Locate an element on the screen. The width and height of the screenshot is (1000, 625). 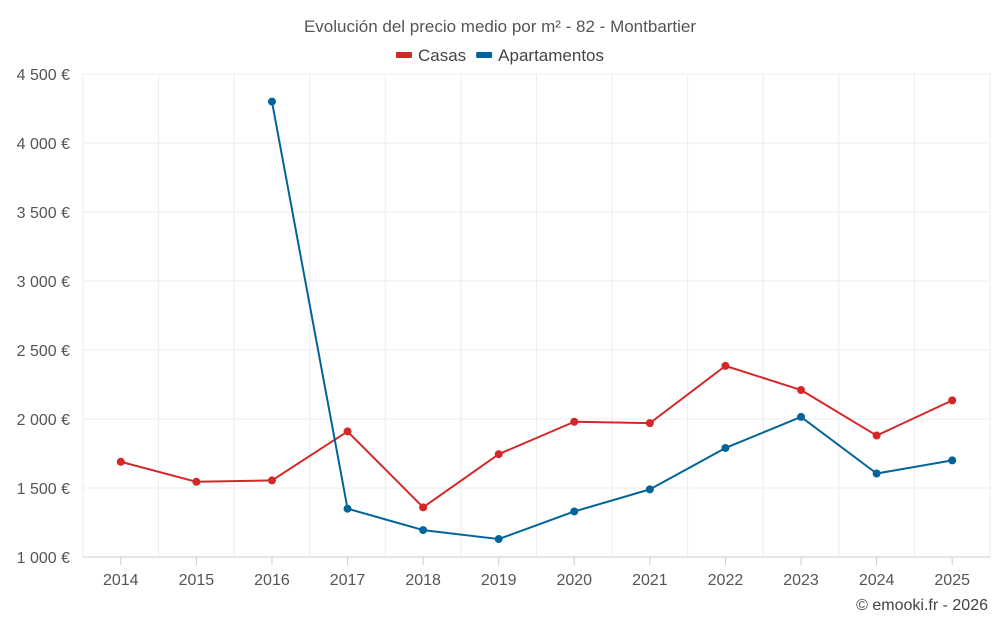
legend-item-apartamentos: Apartamentos is located at coordinates (540, 55).